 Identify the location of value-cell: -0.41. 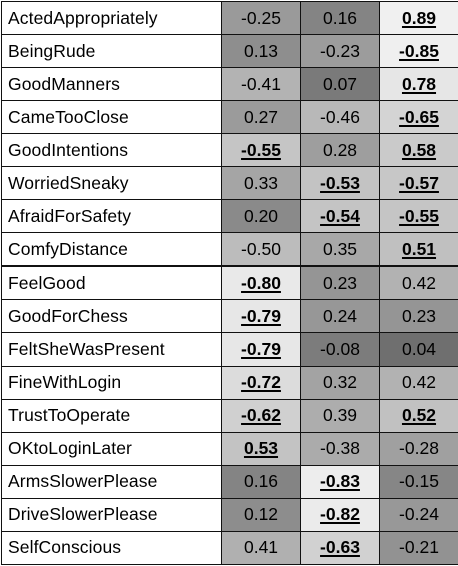
(261, 84).